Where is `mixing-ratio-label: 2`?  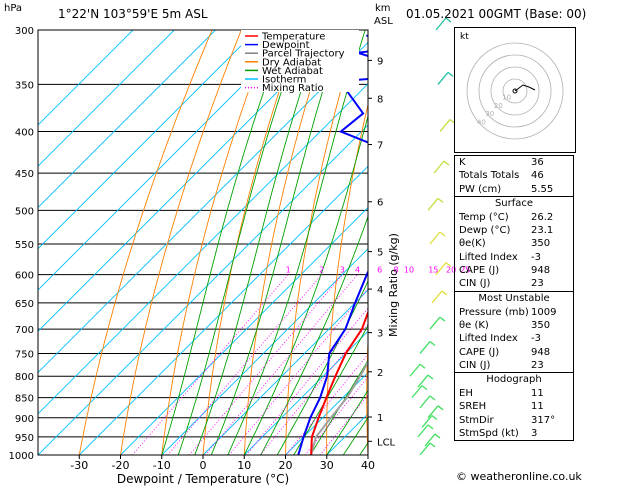 mixing-ratio-label: 2 is located at coordinates (321, 270).